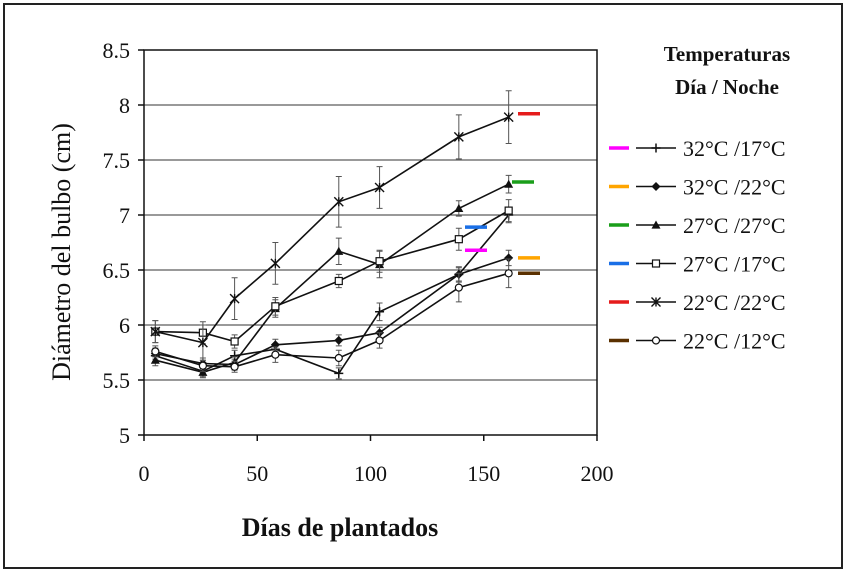 The width and height of the screenshot is (849, 575). I want to click on legend-item: 27°C /27°C, so click(697, 225).